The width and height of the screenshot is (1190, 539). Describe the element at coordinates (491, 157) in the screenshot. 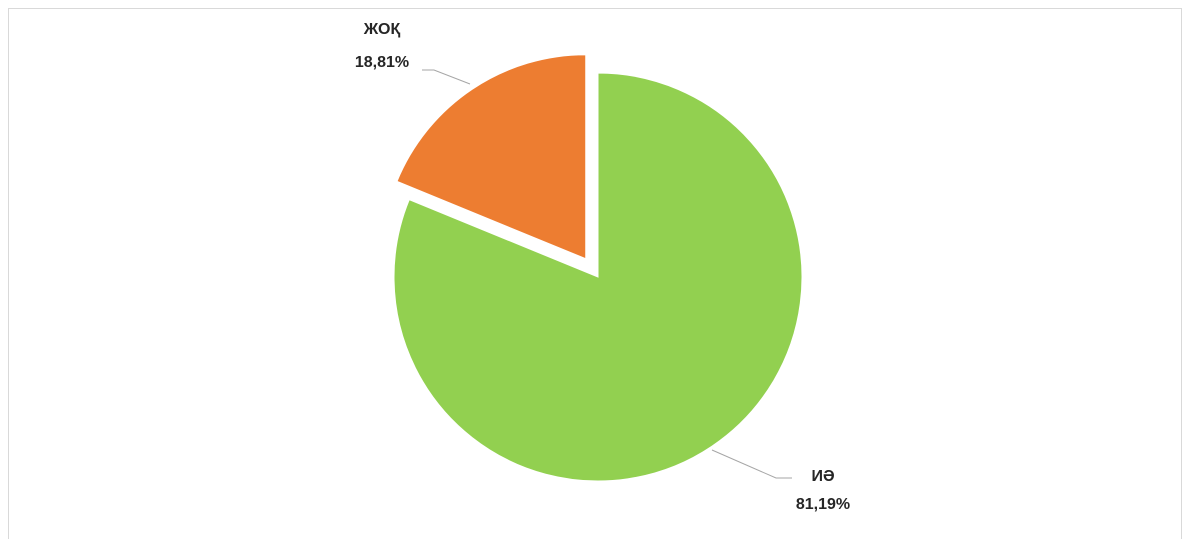

I see `pie-slice-no` at that location.